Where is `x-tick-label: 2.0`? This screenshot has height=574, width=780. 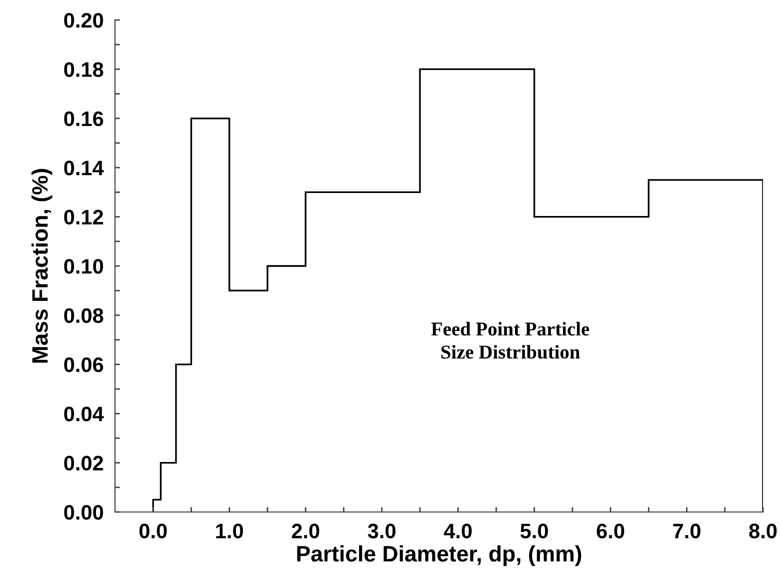 x-tick-label: 2.0 is located at coordinates (306, 531).